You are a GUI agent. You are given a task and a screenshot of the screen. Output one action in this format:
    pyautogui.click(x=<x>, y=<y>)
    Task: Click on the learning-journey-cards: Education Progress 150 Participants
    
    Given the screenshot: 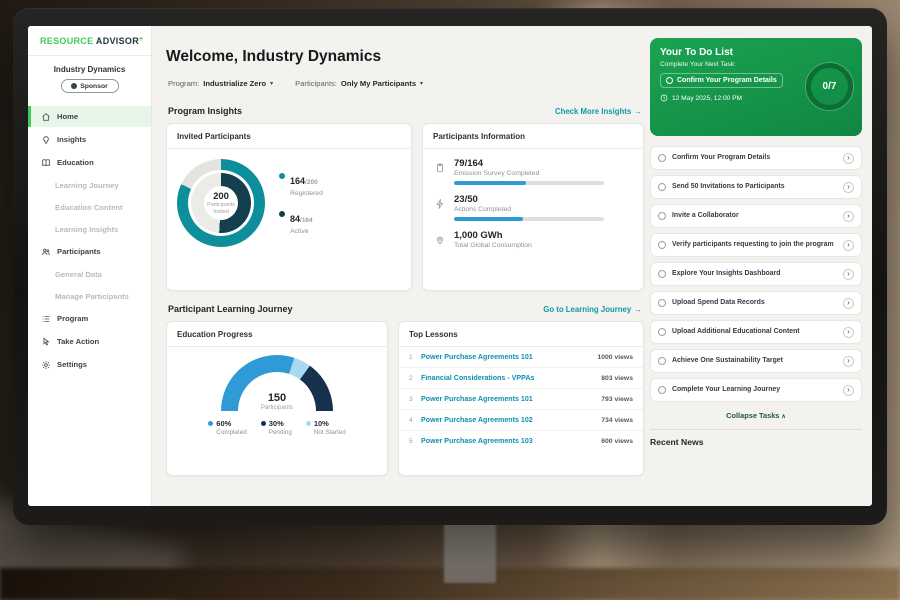 What is the action you would take?
    pyautogui.click(x=405, y=398)
    